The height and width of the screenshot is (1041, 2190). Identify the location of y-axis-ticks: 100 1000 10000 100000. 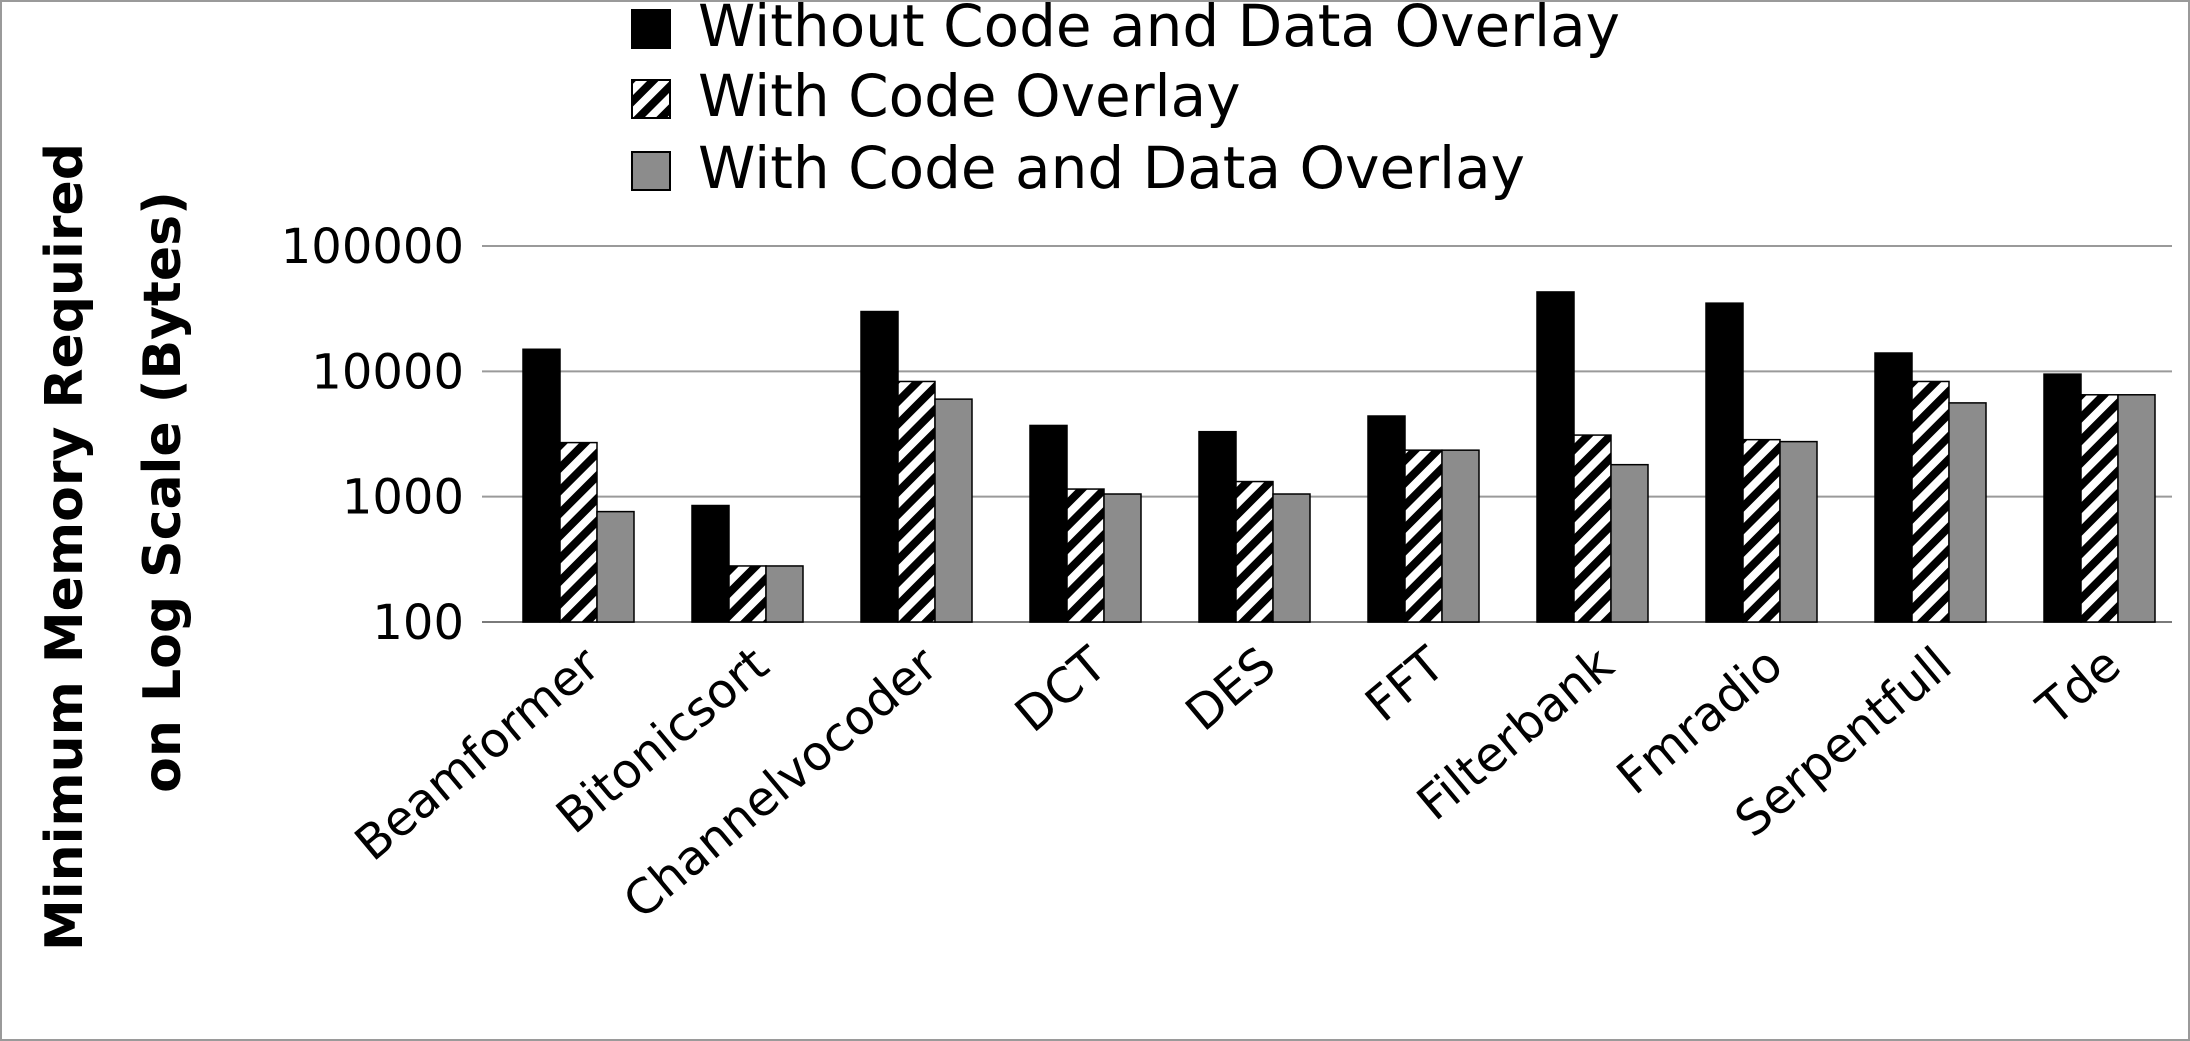
(372, 435).